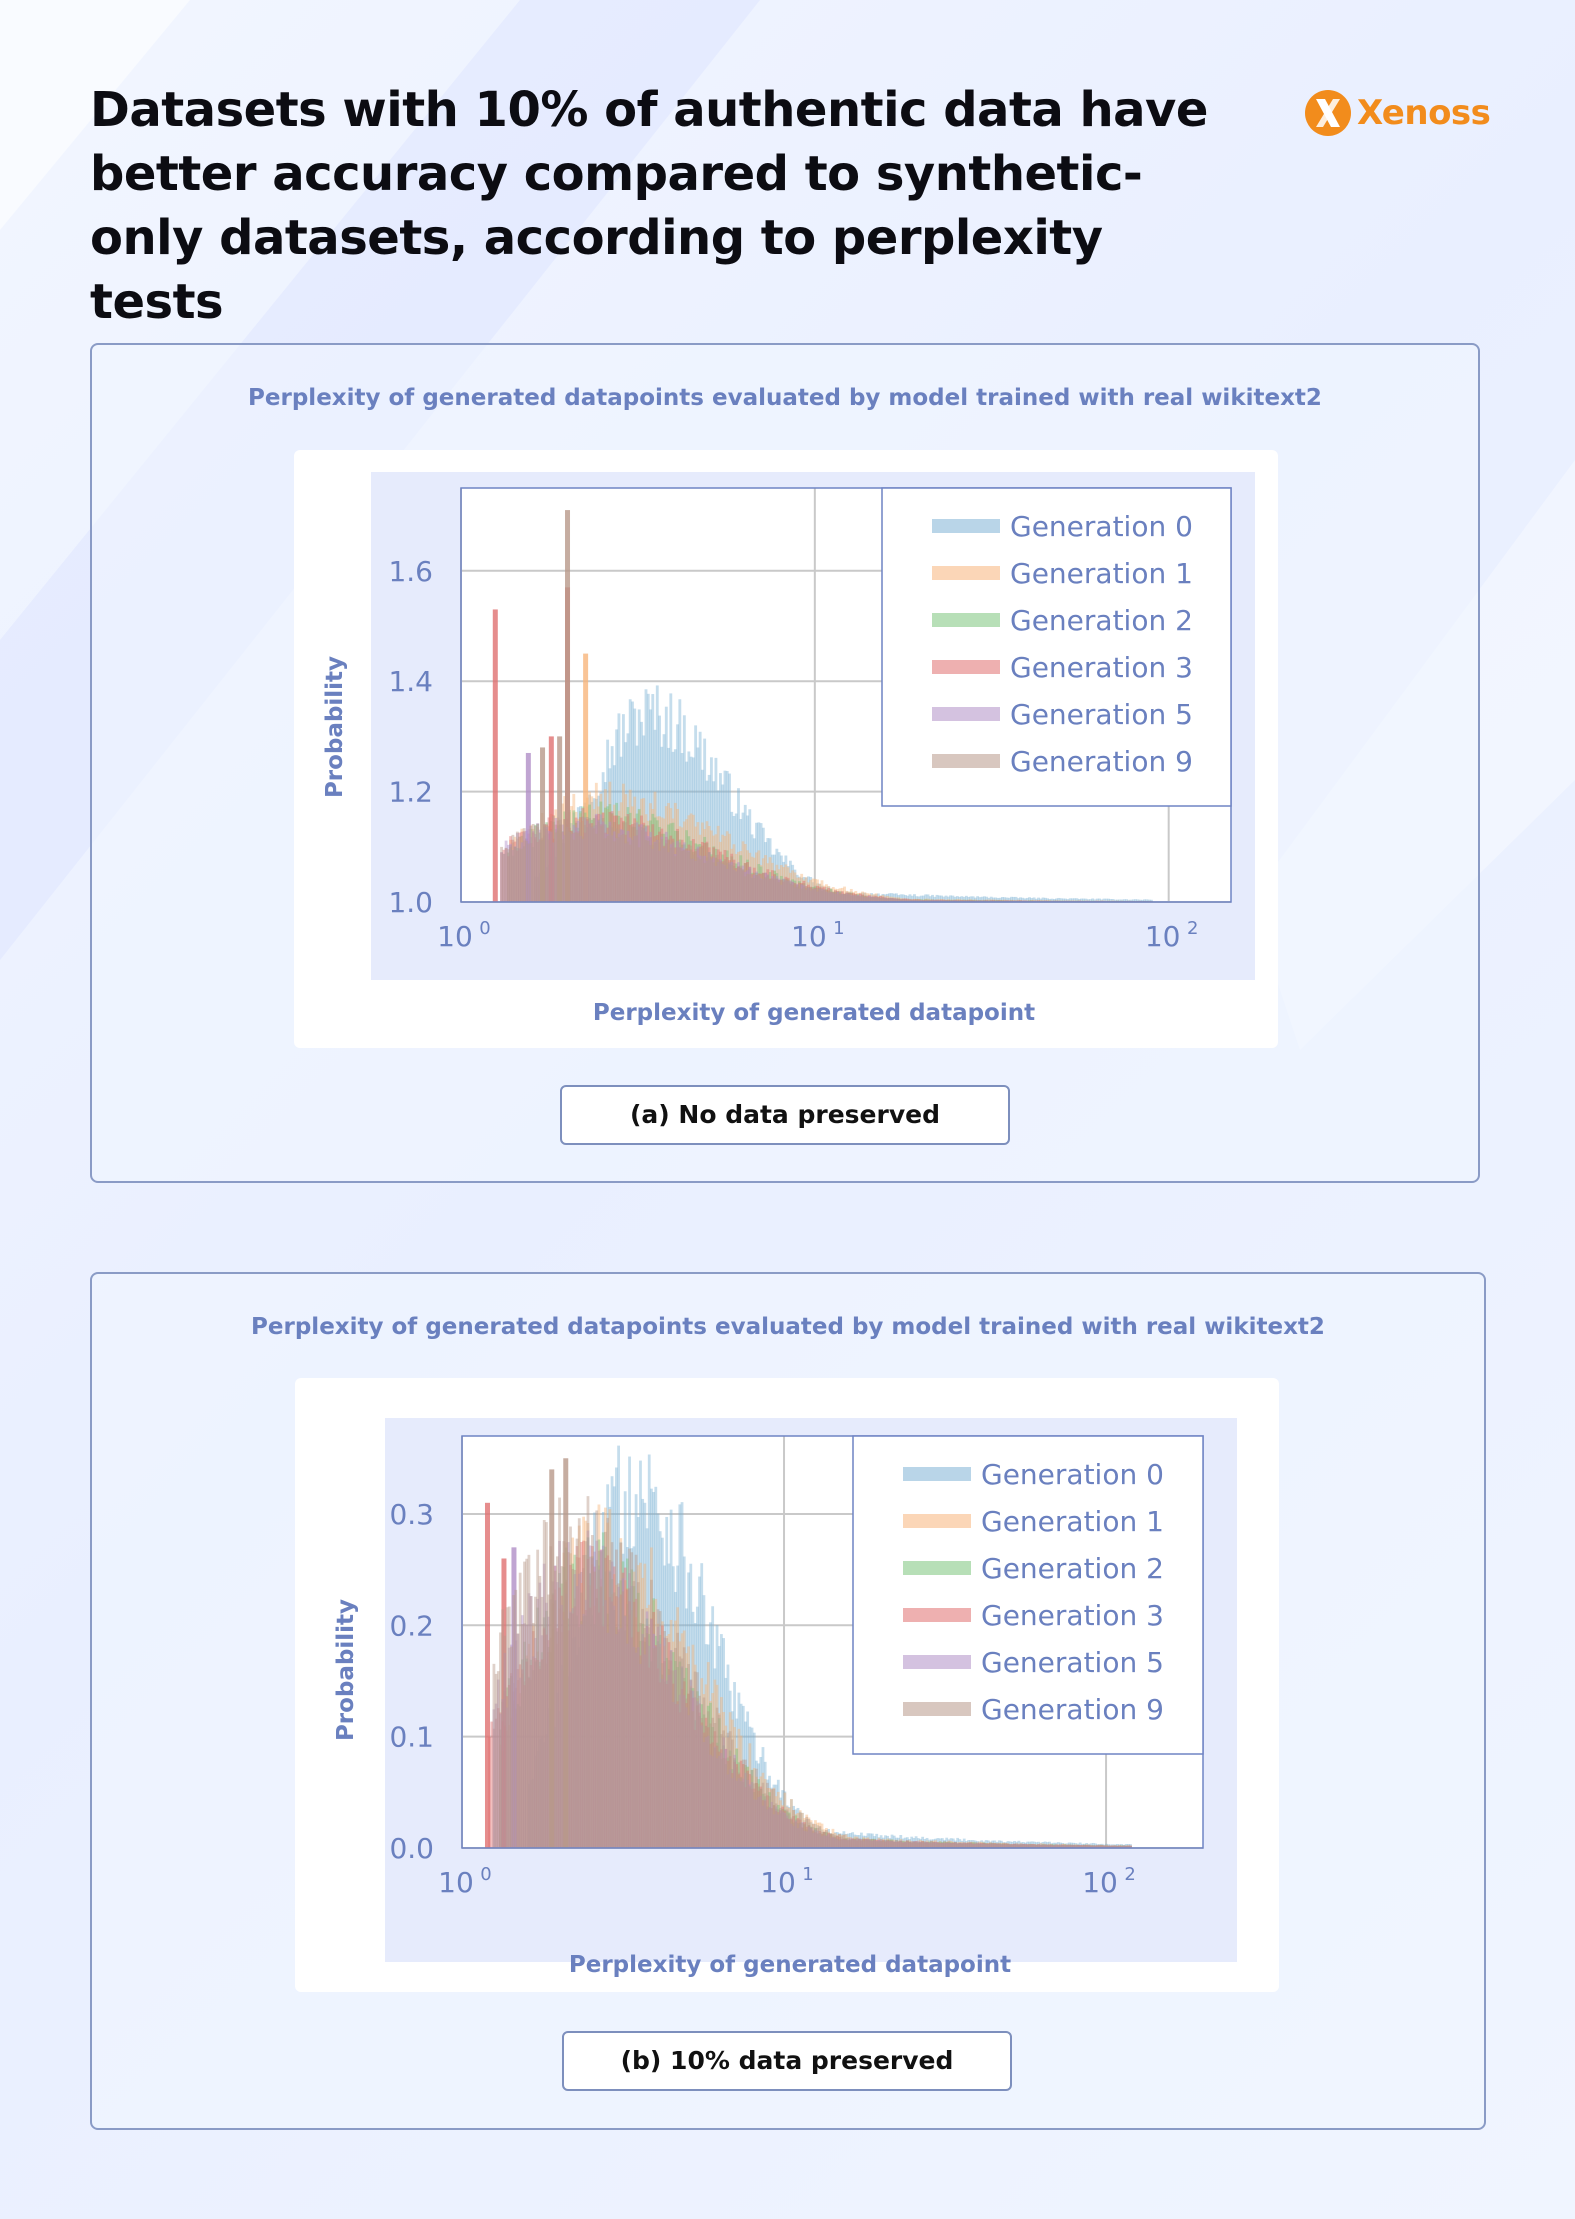  Describe the element at coordinates (495, 755) in the screenshot. I see `histogram-spike` at that location.